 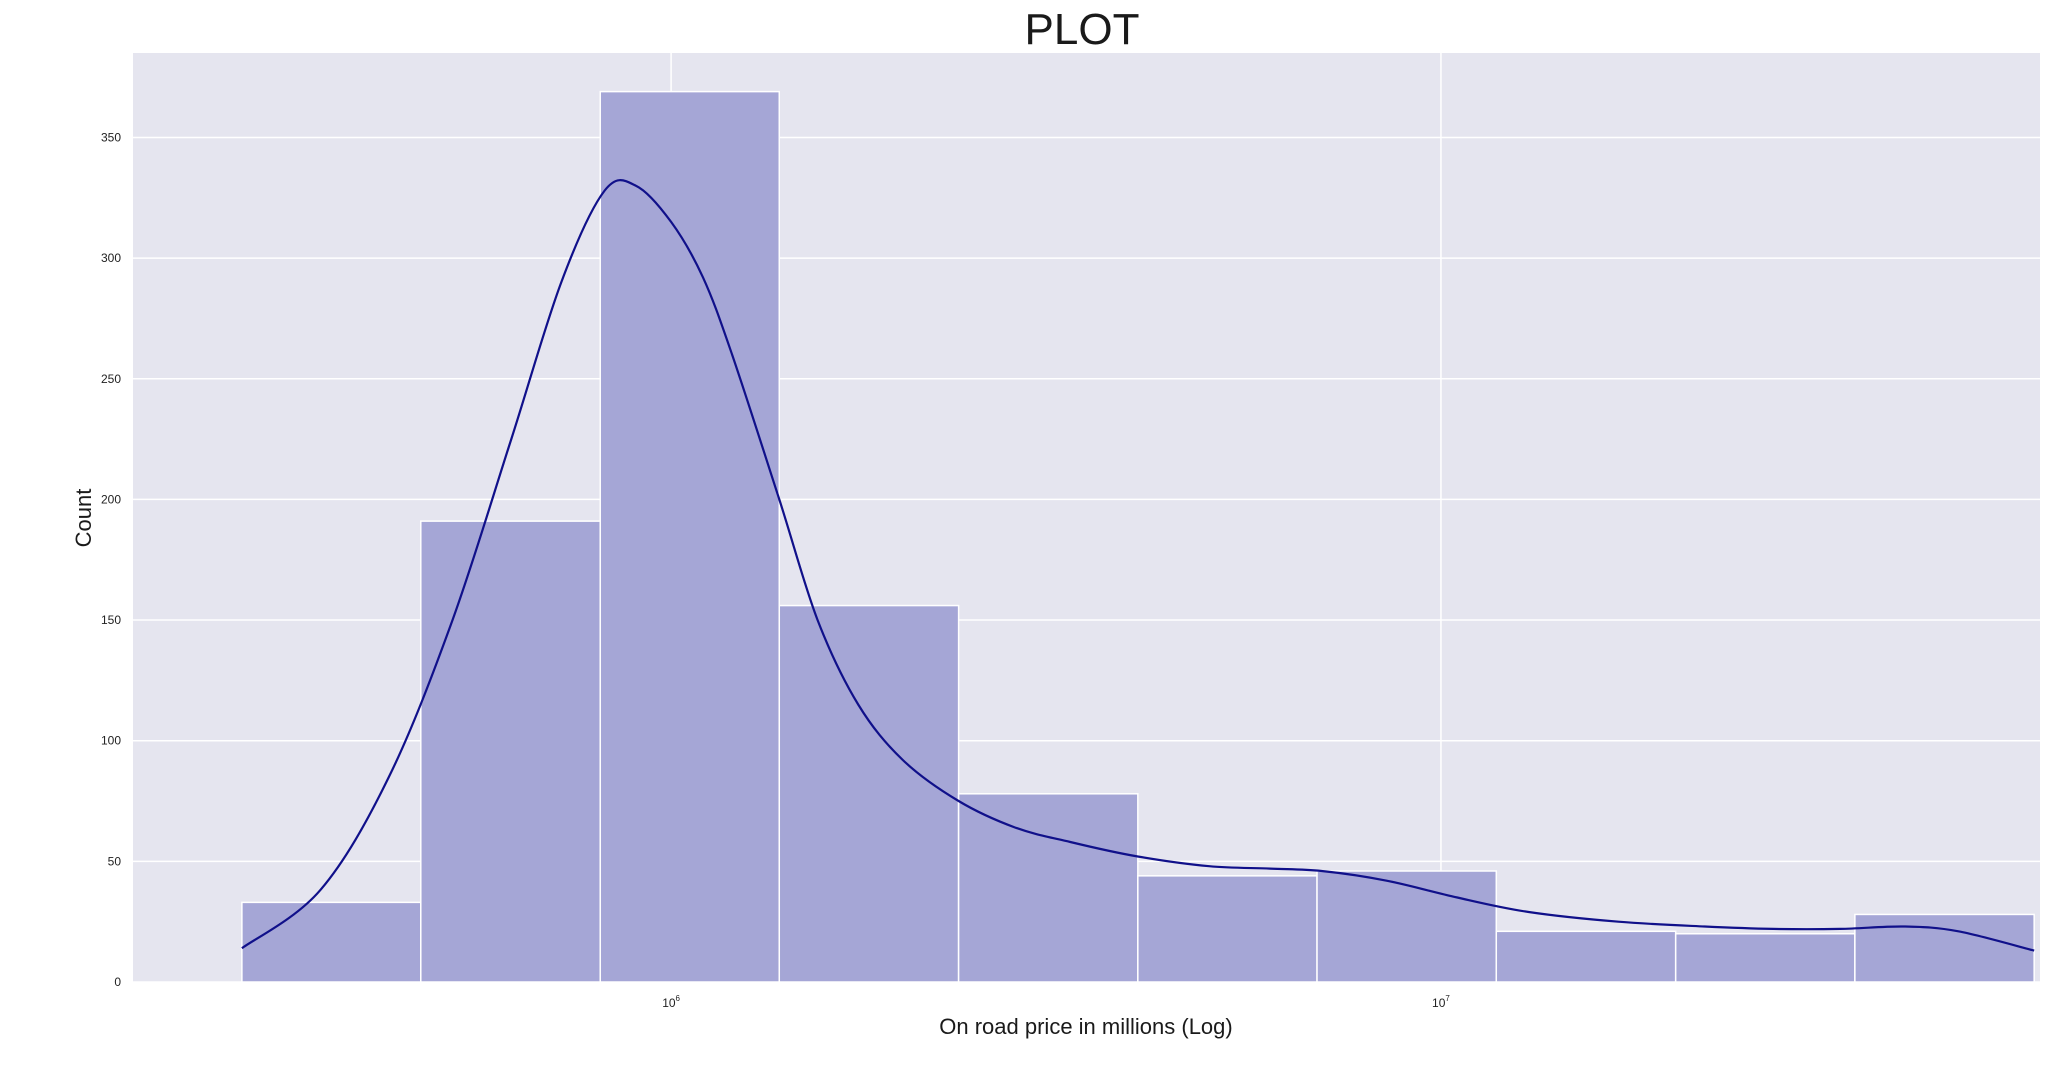 I want to click on y-tick-label: 50, so click(x=115, y=861).